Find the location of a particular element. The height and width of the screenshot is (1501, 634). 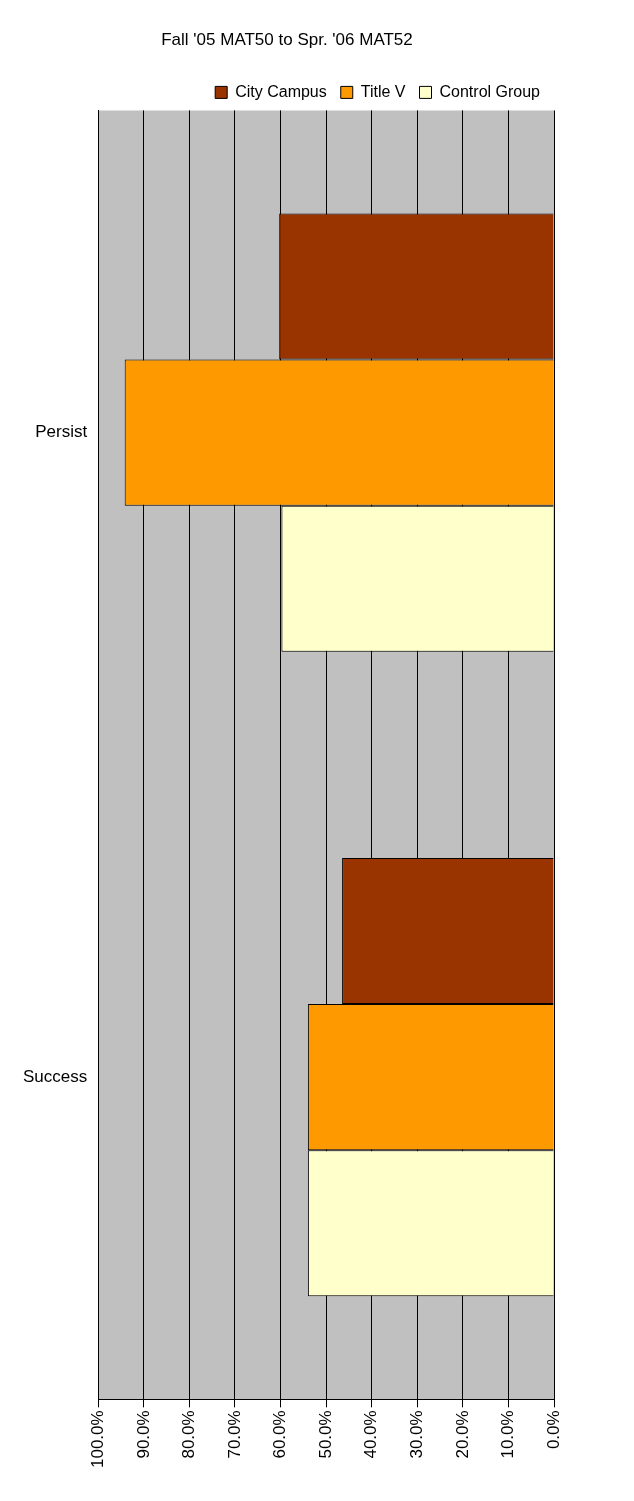

x-tick-label: 70.0% is located at coordinates (234, 1434).